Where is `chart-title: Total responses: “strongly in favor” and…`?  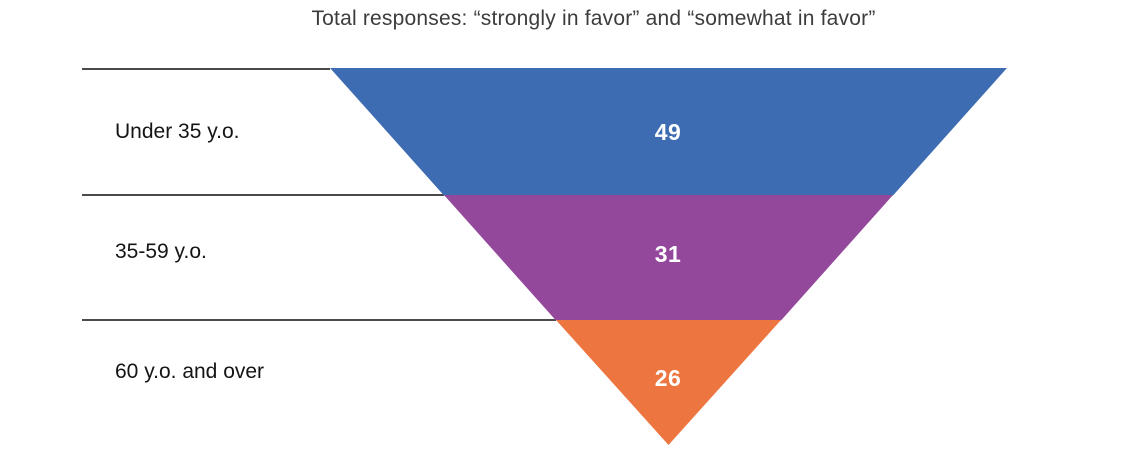
chart-title: Total responses: “strongly in favor” and… is located at coordinates (593, 18).